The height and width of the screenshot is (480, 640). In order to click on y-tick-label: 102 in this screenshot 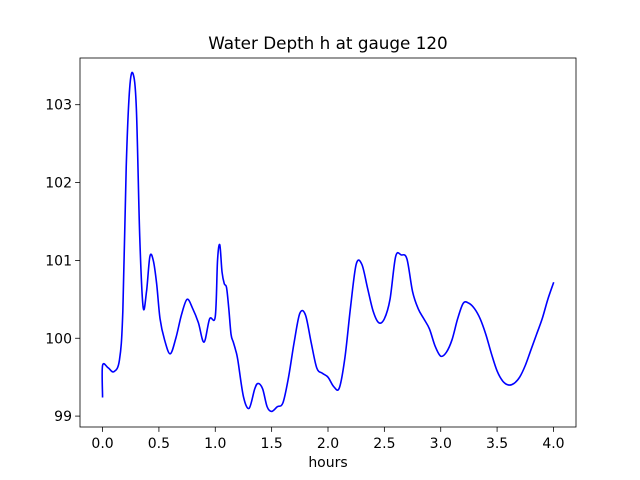, I will do `click(58, 184)`.